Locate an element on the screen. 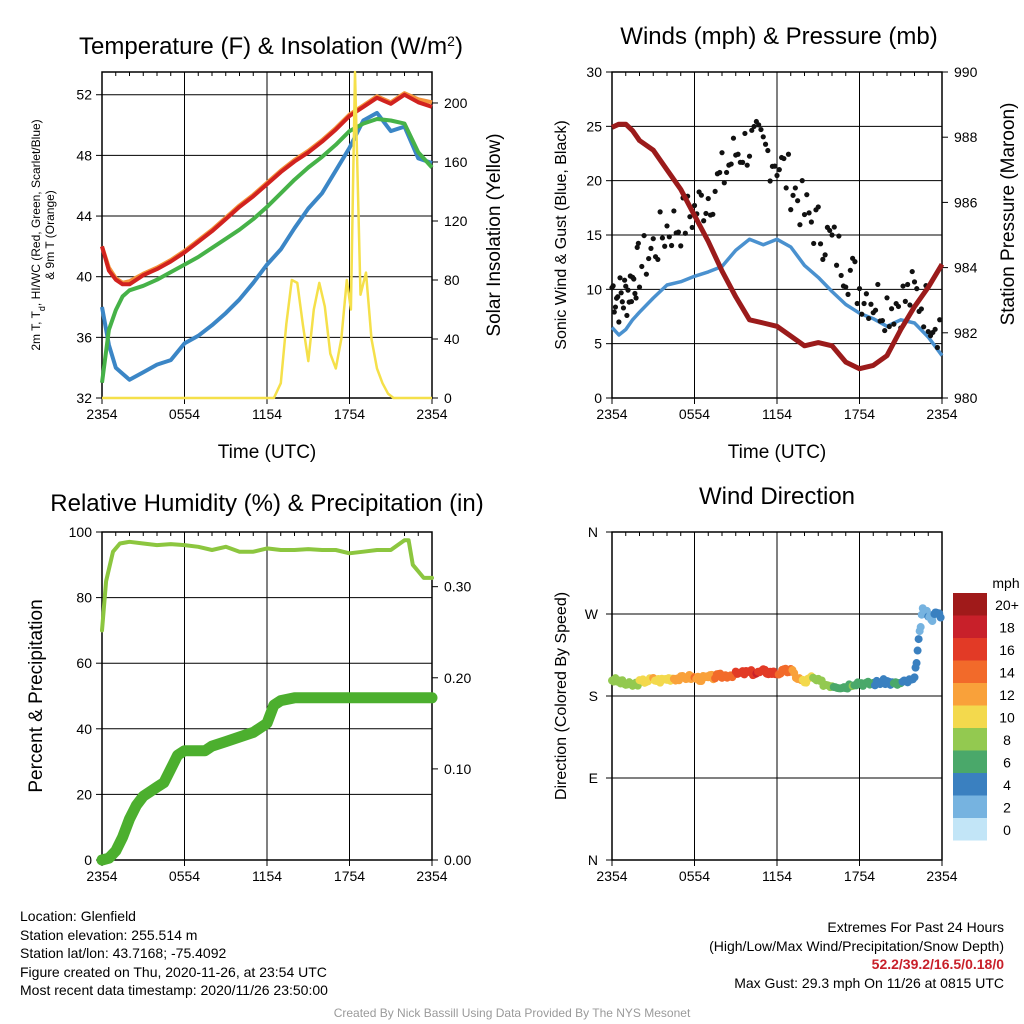  y-tick-label: 40 is located at coordinates (84, 277).